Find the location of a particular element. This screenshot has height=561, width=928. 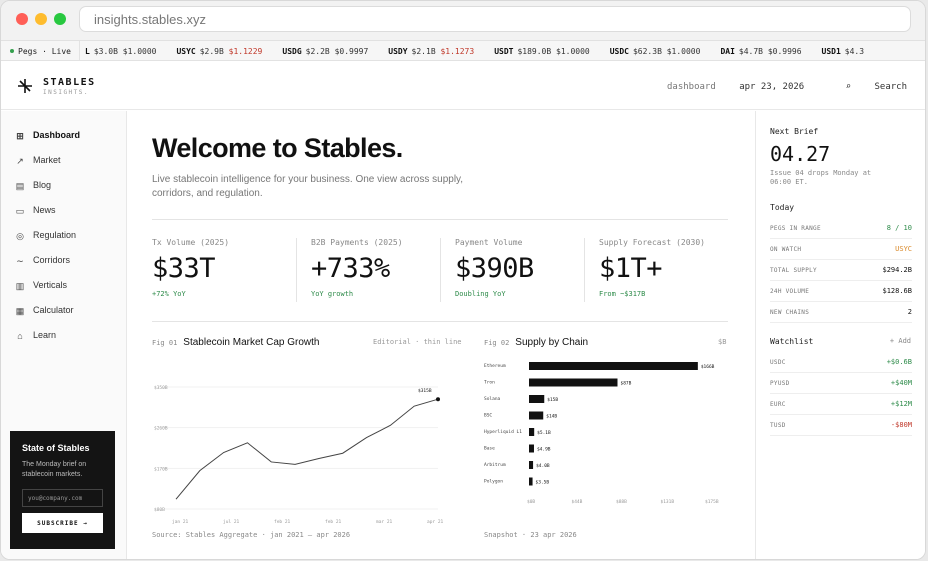

watchlist-row: TUSD -$80M is located at coordinates (841, 426).